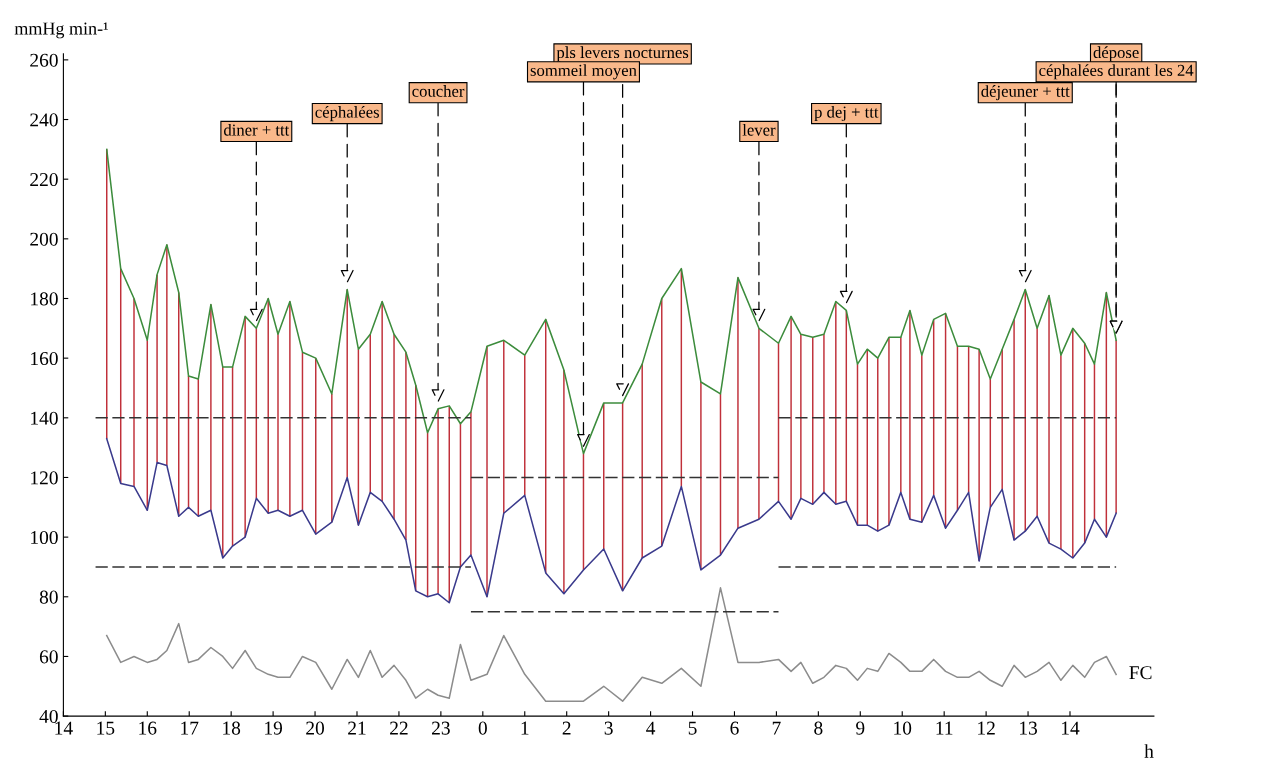 This screenshot has width=1268, height=770. What do you see at coordinates (44, 537) in the screenshot?
I see `y-tick-label: 100` at bounding box center [44, 537].